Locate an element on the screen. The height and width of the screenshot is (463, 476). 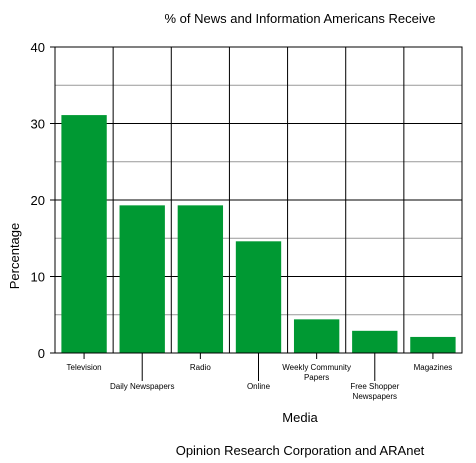
y-tick-label: 10 is located at coordinates (38, 277).